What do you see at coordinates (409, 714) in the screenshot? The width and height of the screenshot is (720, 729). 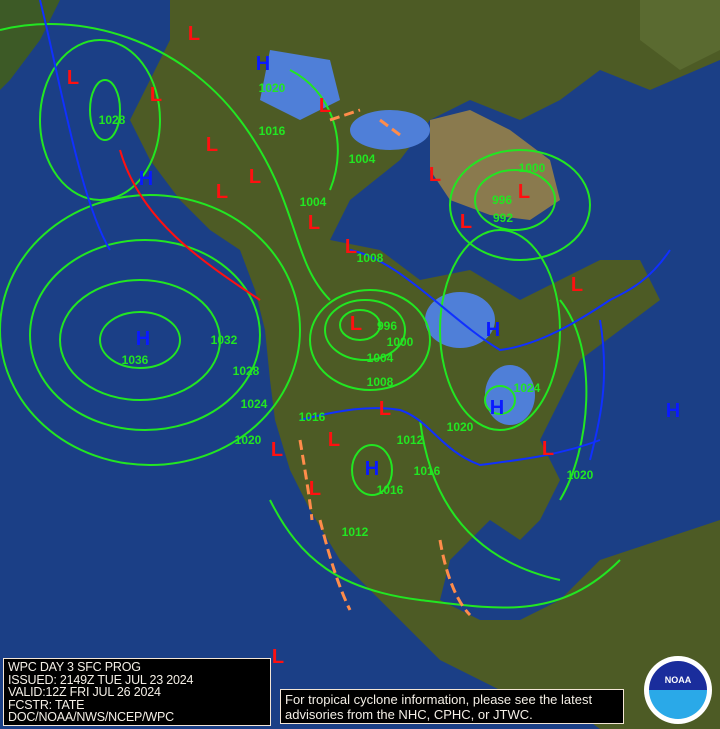 I see `notice-line-2: advisories from the NHC, CPHC, or JTWC.` at bounding box center [409, 714].